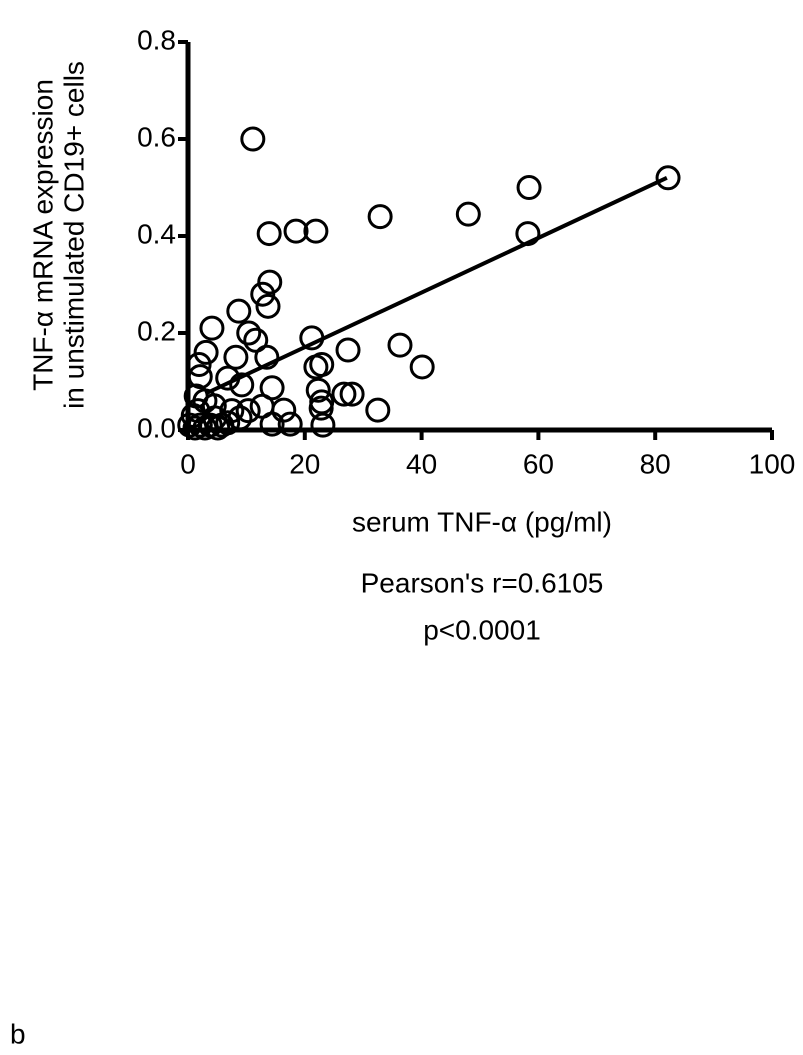 The height and width of the screenshot is (1055, 803). What do you see at coordinates (156, 136) in the screenshot?
I see `y-tick-label: 0.6` at bounding box center [156, 136].